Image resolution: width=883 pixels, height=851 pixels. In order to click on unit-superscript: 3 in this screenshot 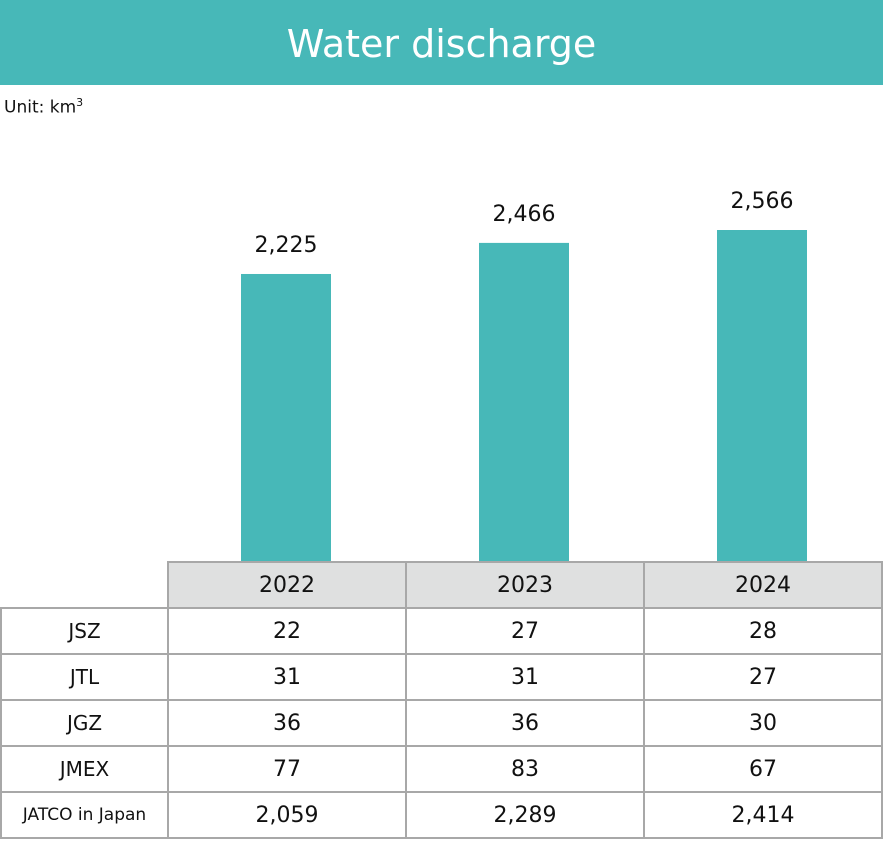, I will do `click(80, 102)`.